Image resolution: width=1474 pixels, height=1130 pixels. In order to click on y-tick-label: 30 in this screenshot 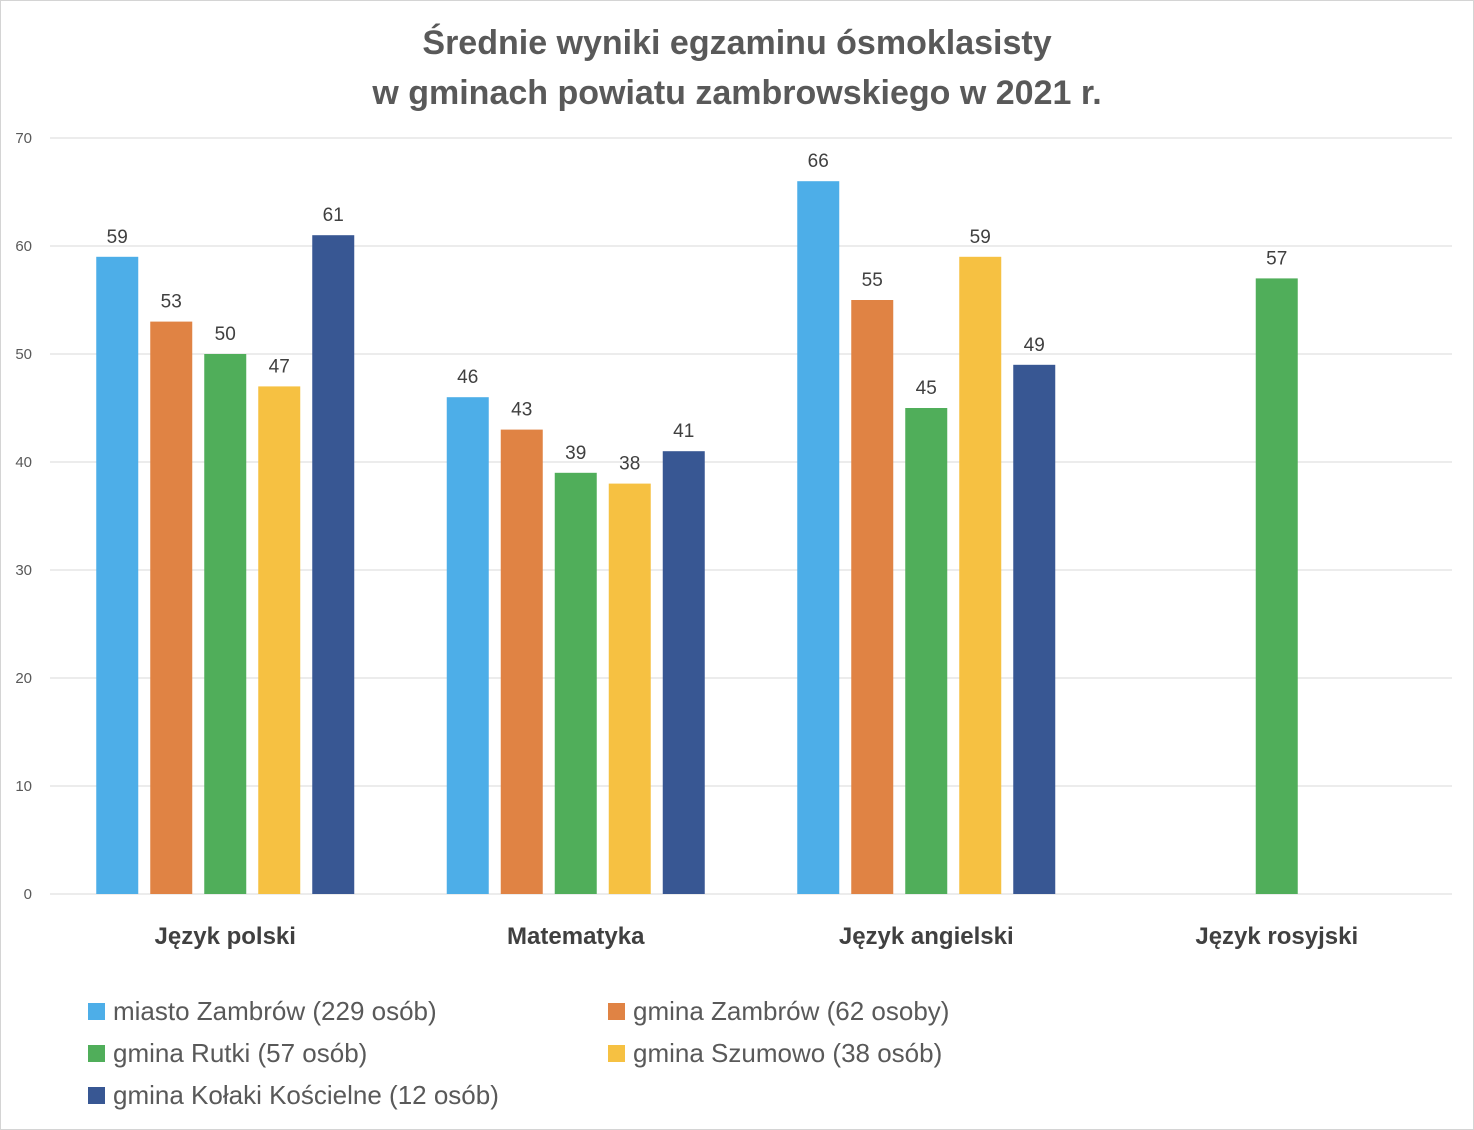, I will do `click(23, 570)`.